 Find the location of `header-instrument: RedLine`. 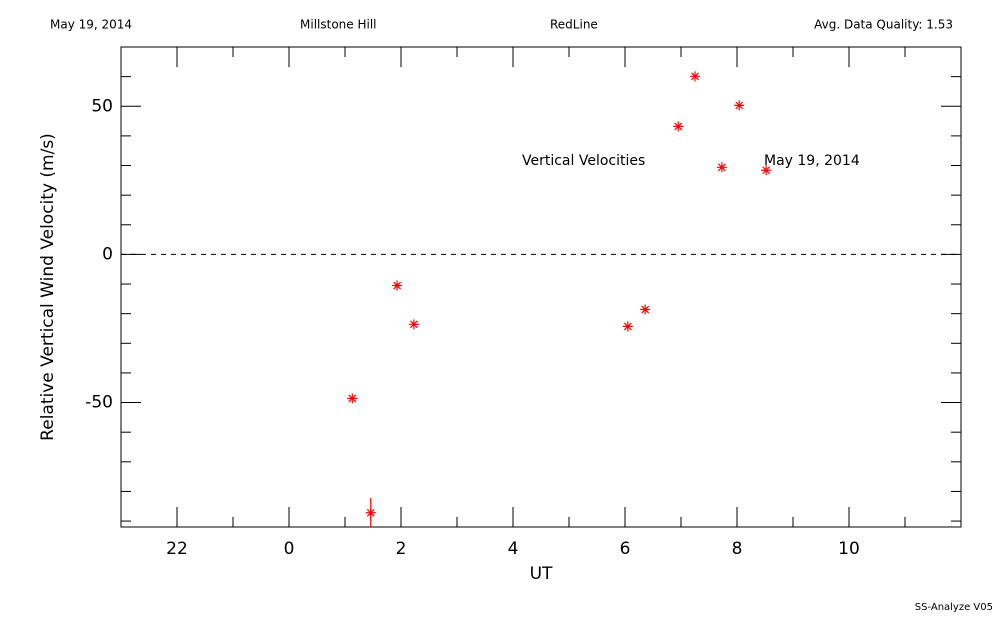

header-instrument: RedLine is located at coordinates (574, 25).